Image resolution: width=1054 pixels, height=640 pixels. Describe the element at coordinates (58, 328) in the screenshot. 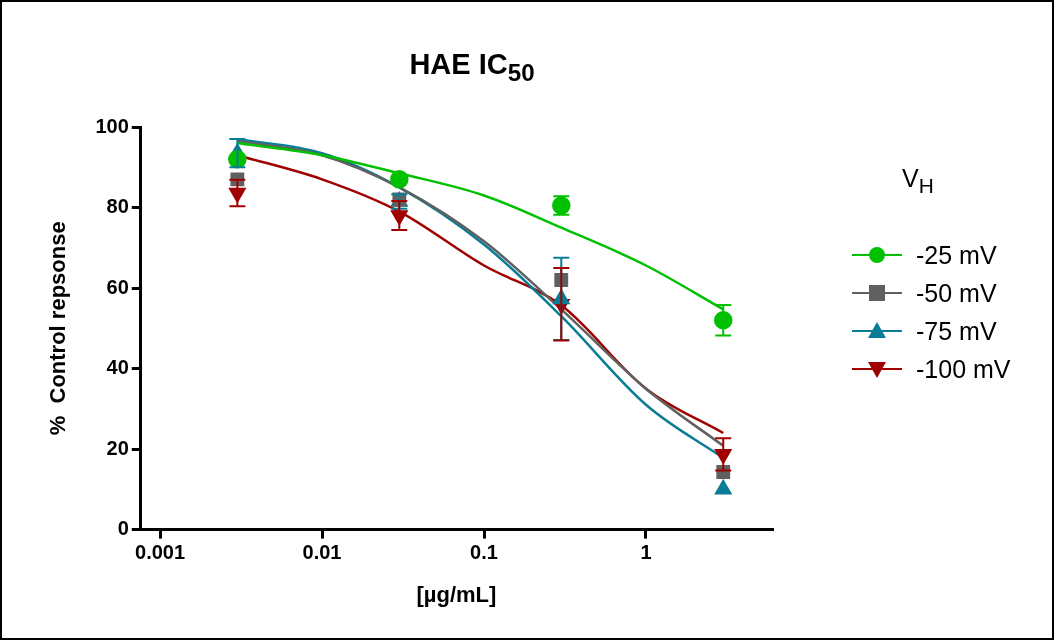

I see `y-axis-title: % Control repsonse` at that location.